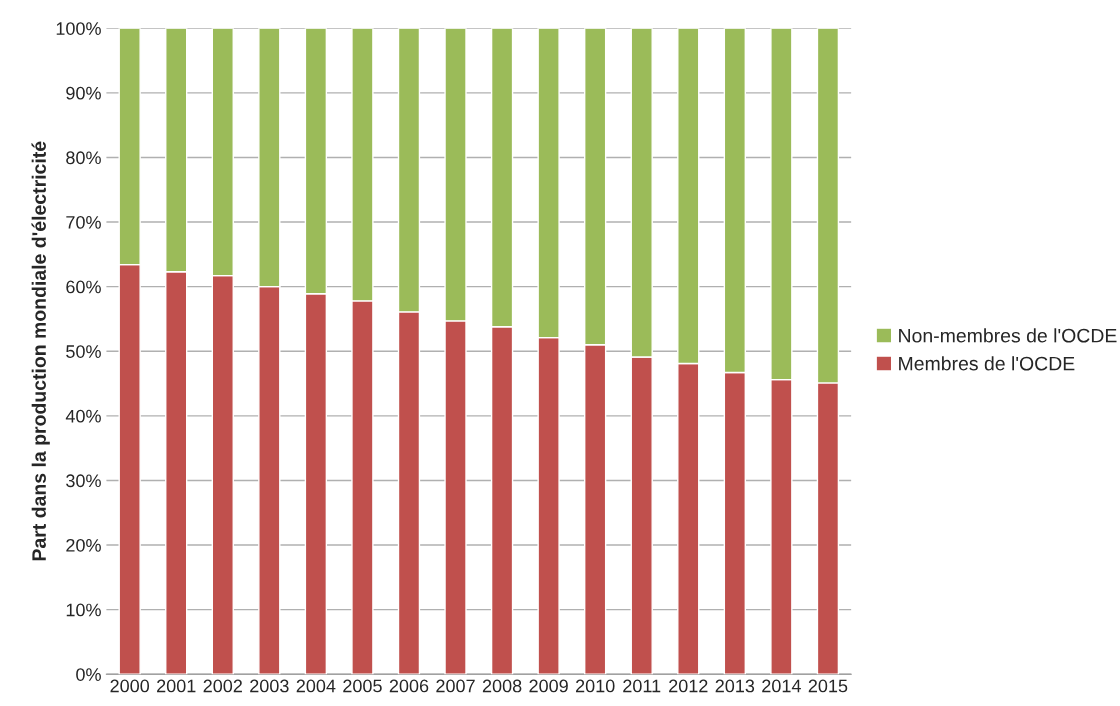 The height and width of the screenshot is (706, 1120). Describe the element at coordinates (828, 686) in the screenshot. I see `x-tick-label: 2015` at that location.